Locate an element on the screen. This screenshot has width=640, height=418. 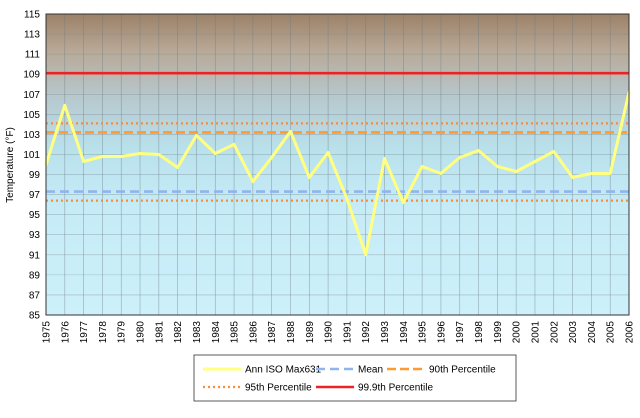
y-axis-title: Temperature (°F) is located at coordinates (10, 165).